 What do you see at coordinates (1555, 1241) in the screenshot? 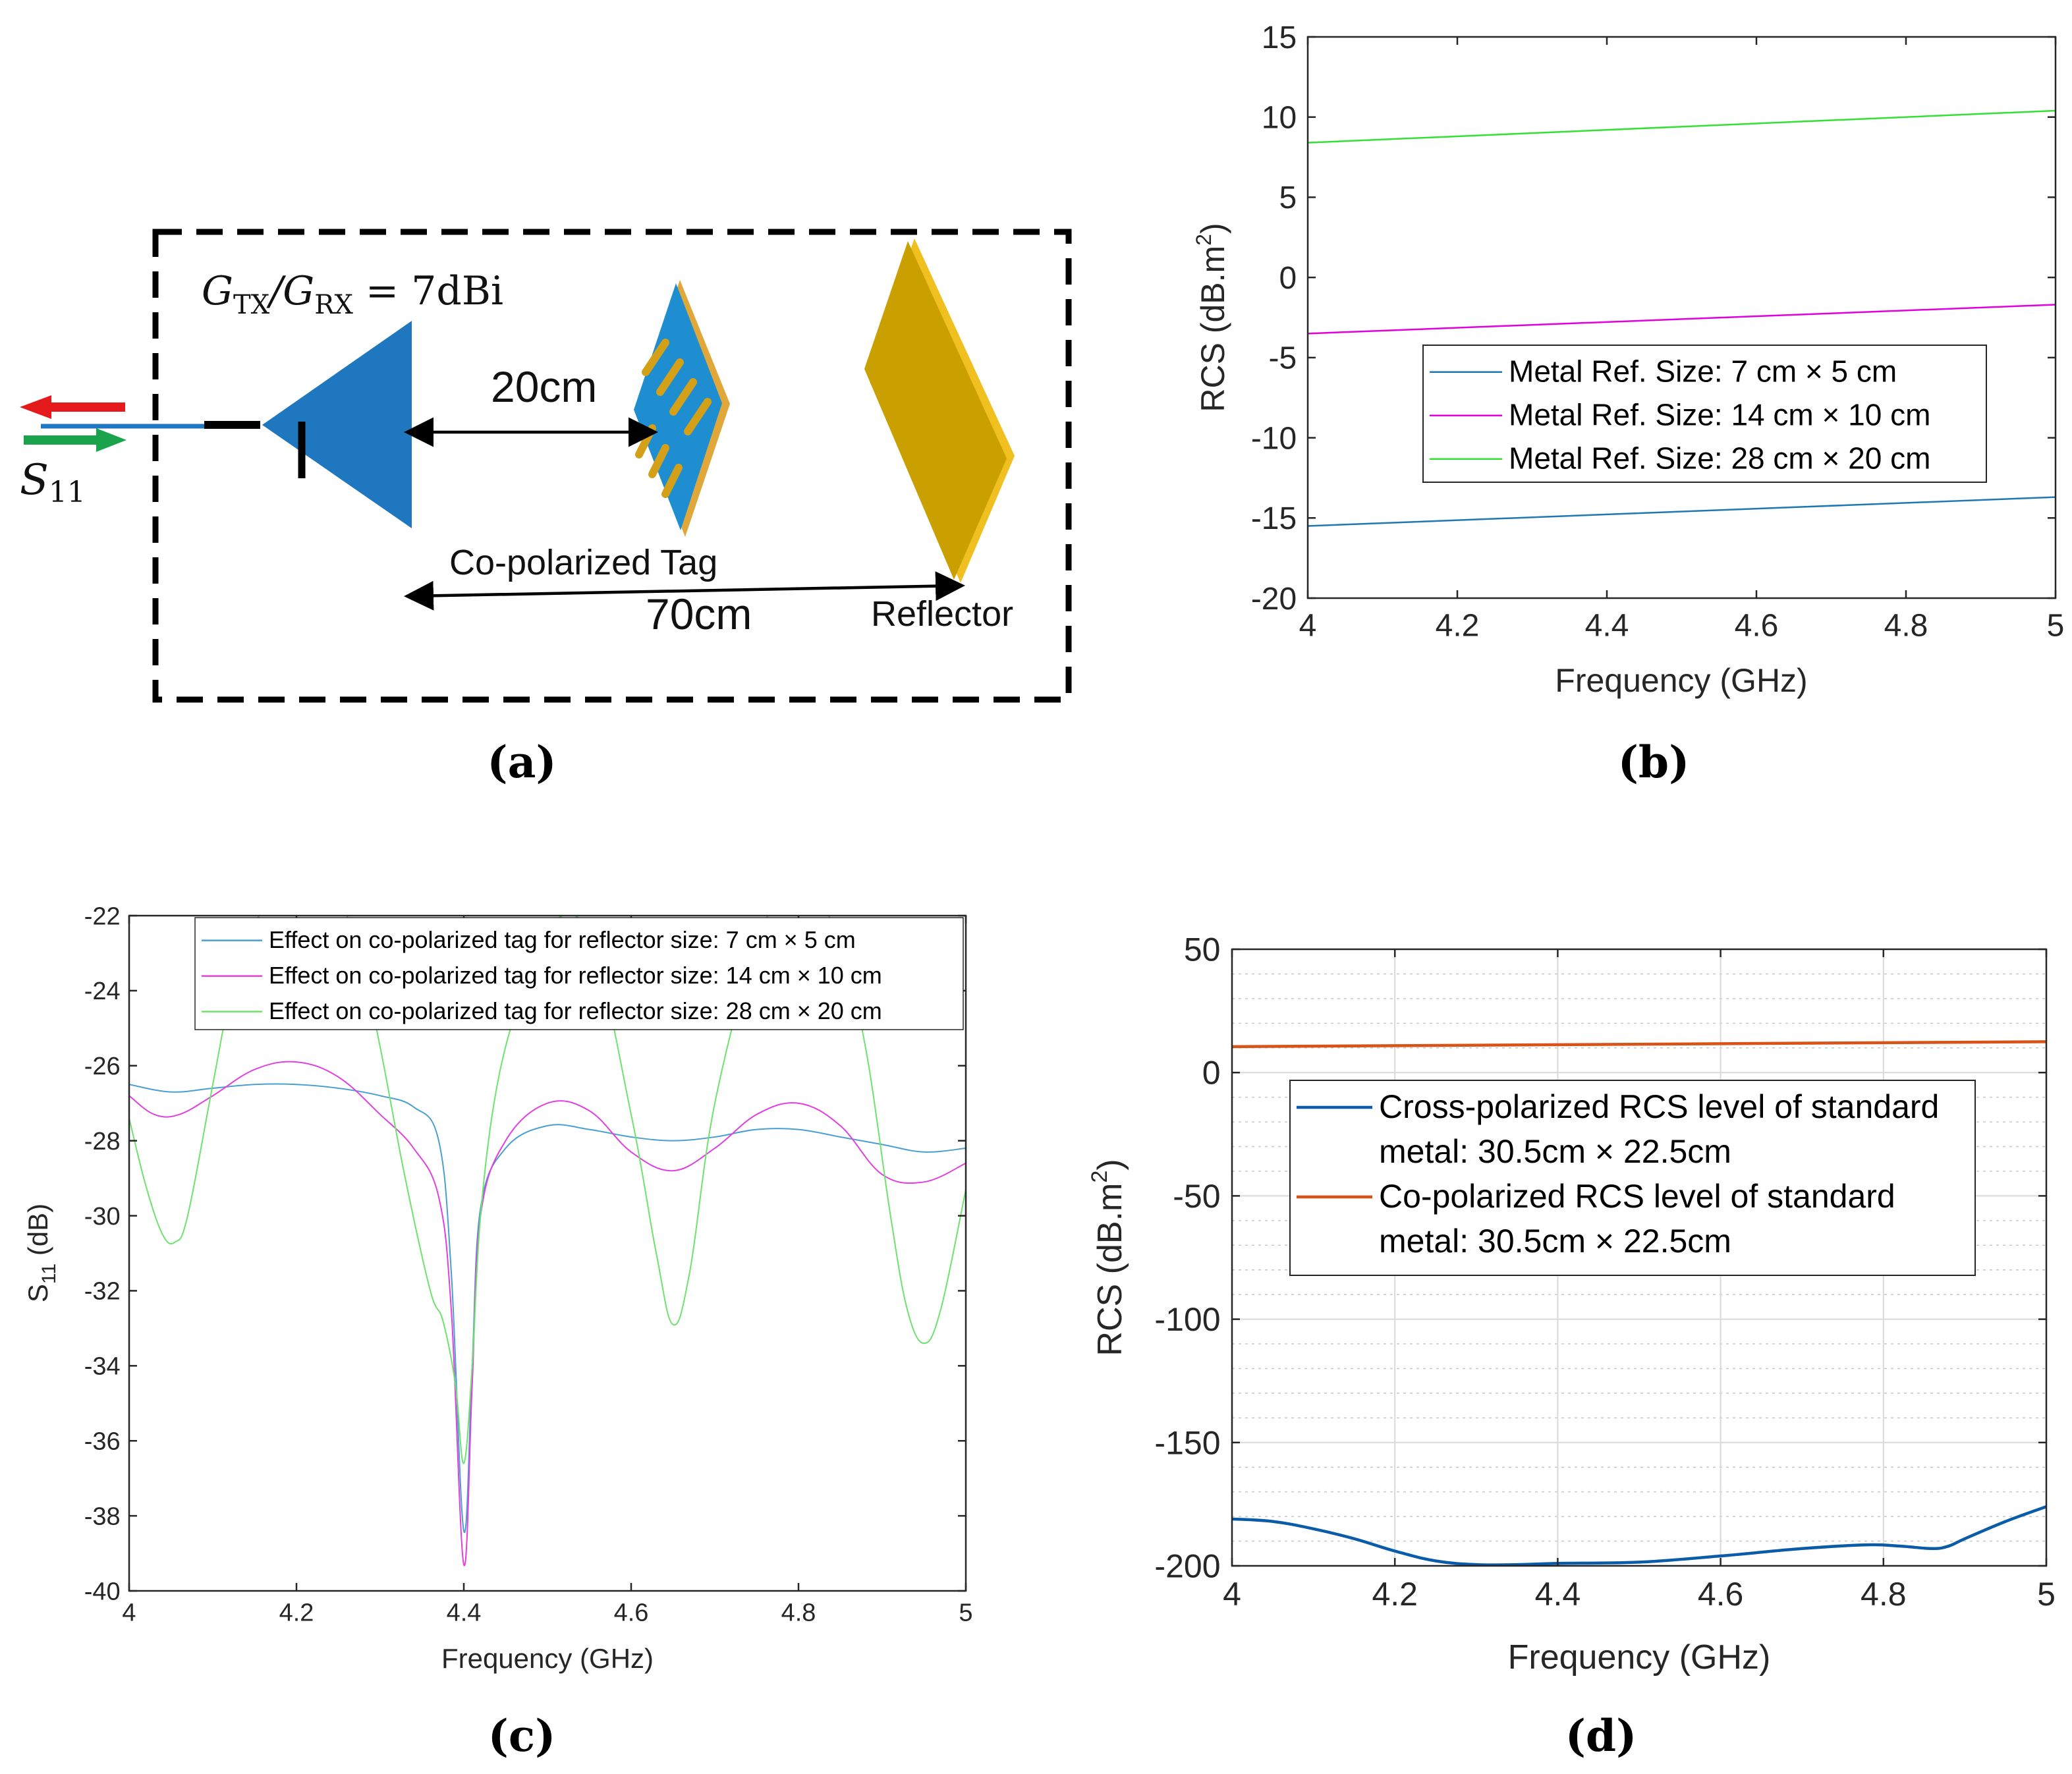
I see `legend-label-2: metal: 30.5cm × 22.5cm` at bounding box center [1555, 1241].